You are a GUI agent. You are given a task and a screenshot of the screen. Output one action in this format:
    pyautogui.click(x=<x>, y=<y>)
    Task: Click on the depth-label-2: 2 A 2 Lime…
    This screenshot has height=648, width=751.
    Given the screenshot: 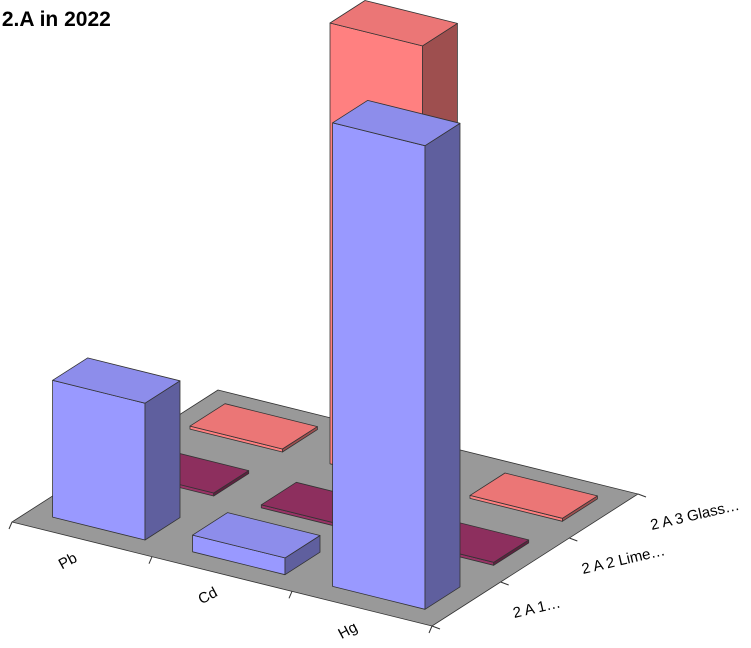 What is the action you would take?
    pyautogui.click(x=623, y=560)
    